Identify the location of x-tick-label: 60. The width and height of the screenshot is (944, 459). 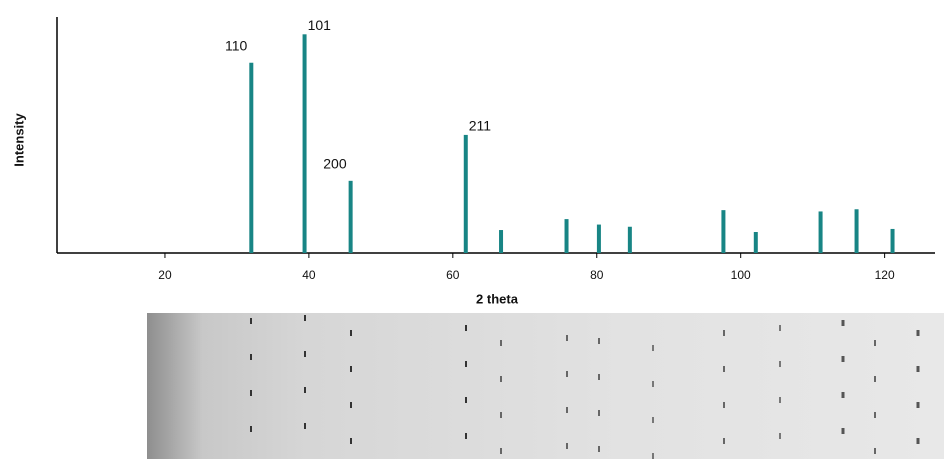
(453, 275).